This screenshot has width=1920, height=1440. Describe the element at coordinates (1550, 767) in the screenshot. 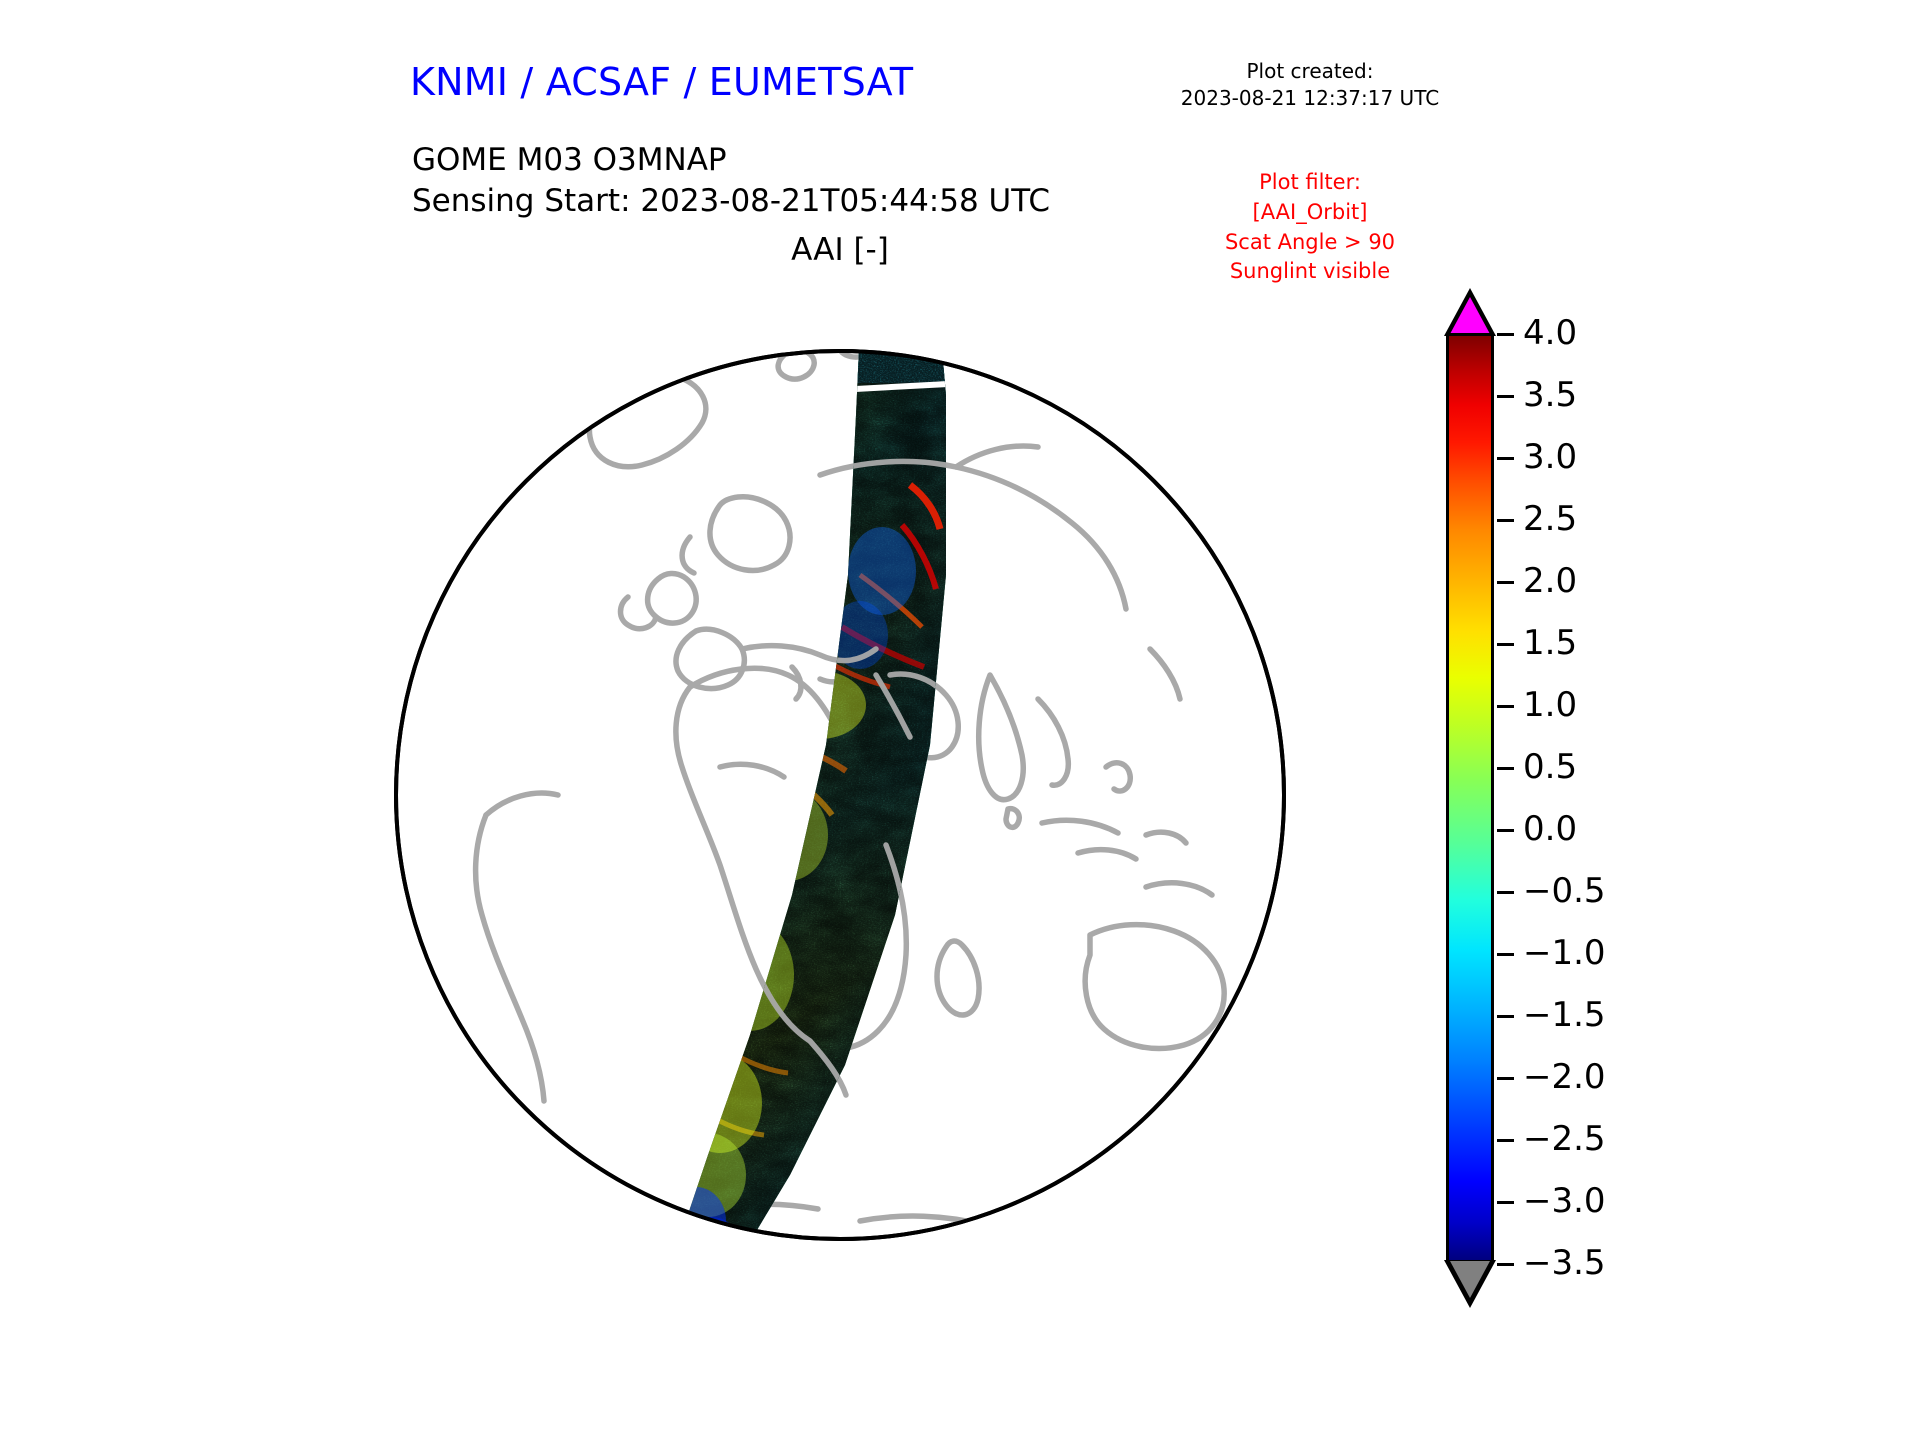

I see `colorbar-tick-label: 0.5` at that location.